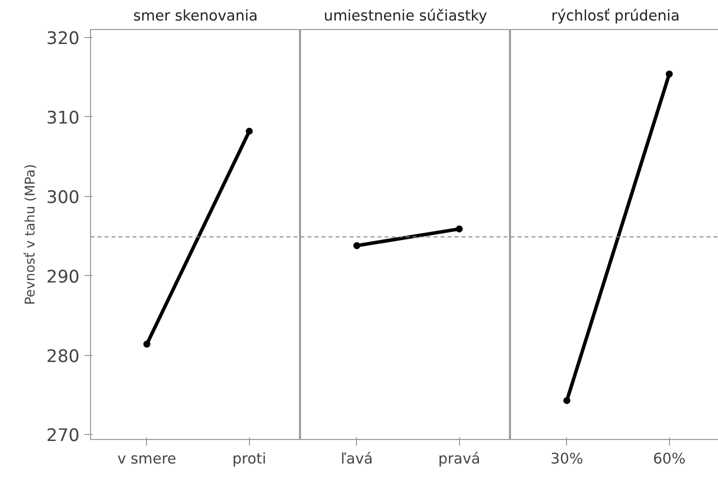  I want to click on x-tick-label: proti, so click(249, 459).